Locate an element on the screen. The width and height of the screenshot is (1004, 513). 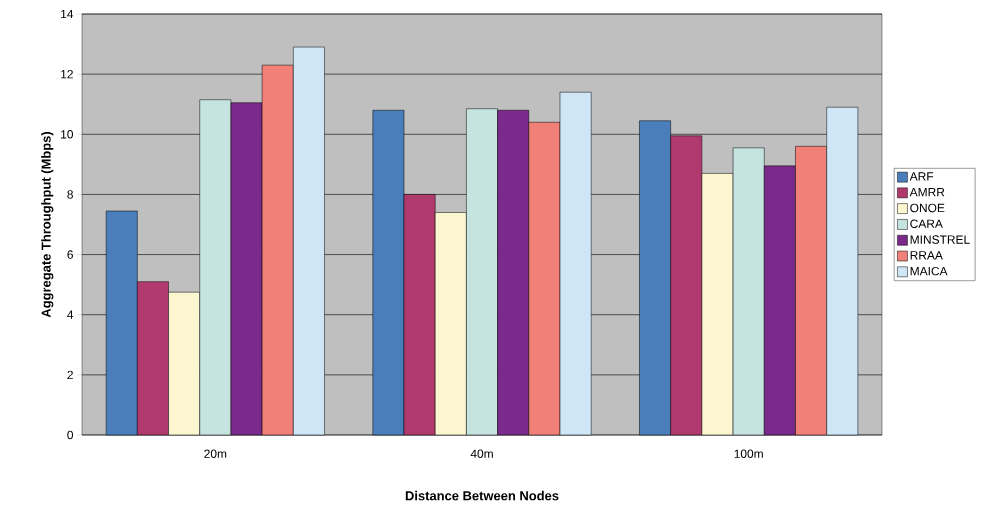
y-tick-label: 14 is located at coordinates (67, 14).